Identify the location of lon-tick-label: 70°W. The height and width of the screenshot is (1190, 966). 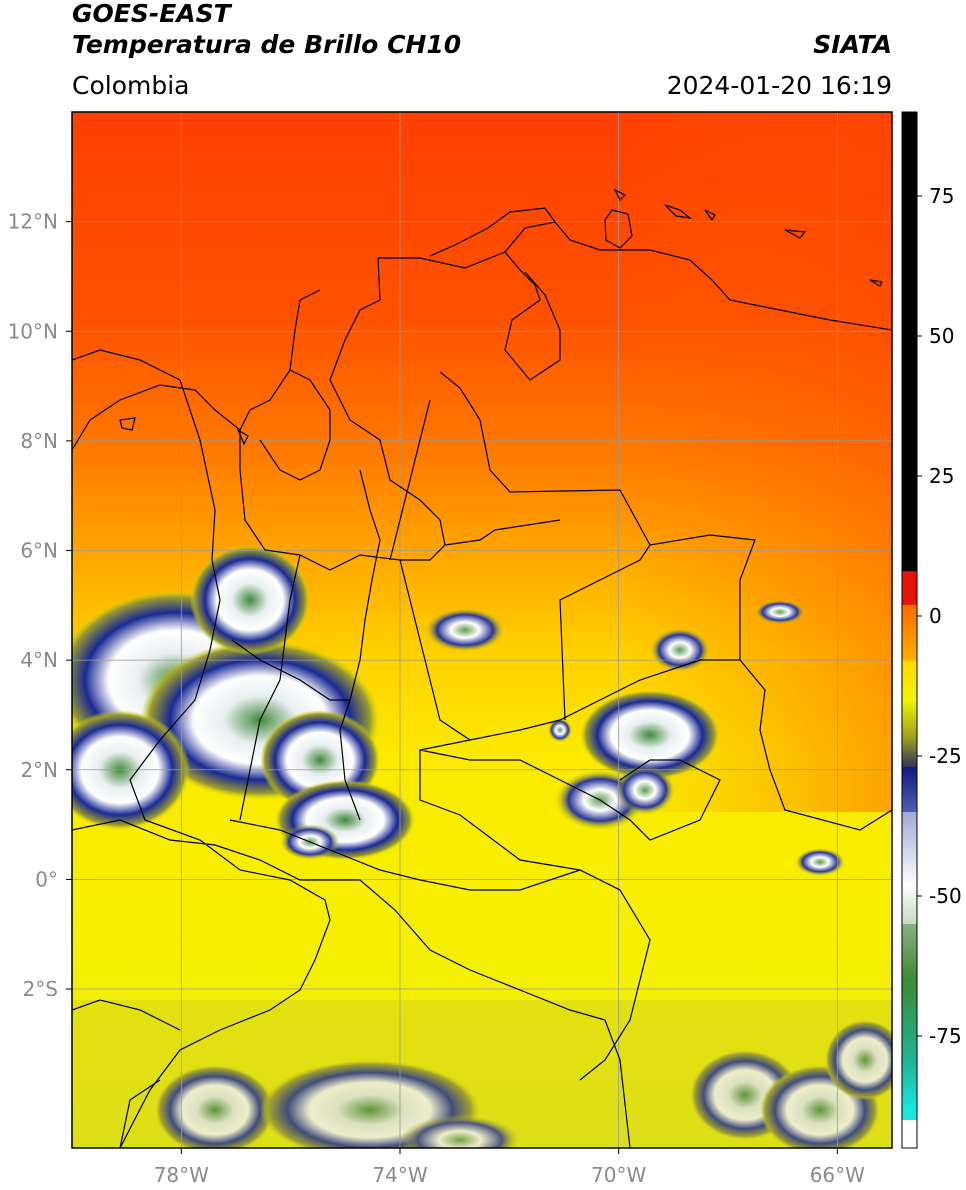
(618, 1175).